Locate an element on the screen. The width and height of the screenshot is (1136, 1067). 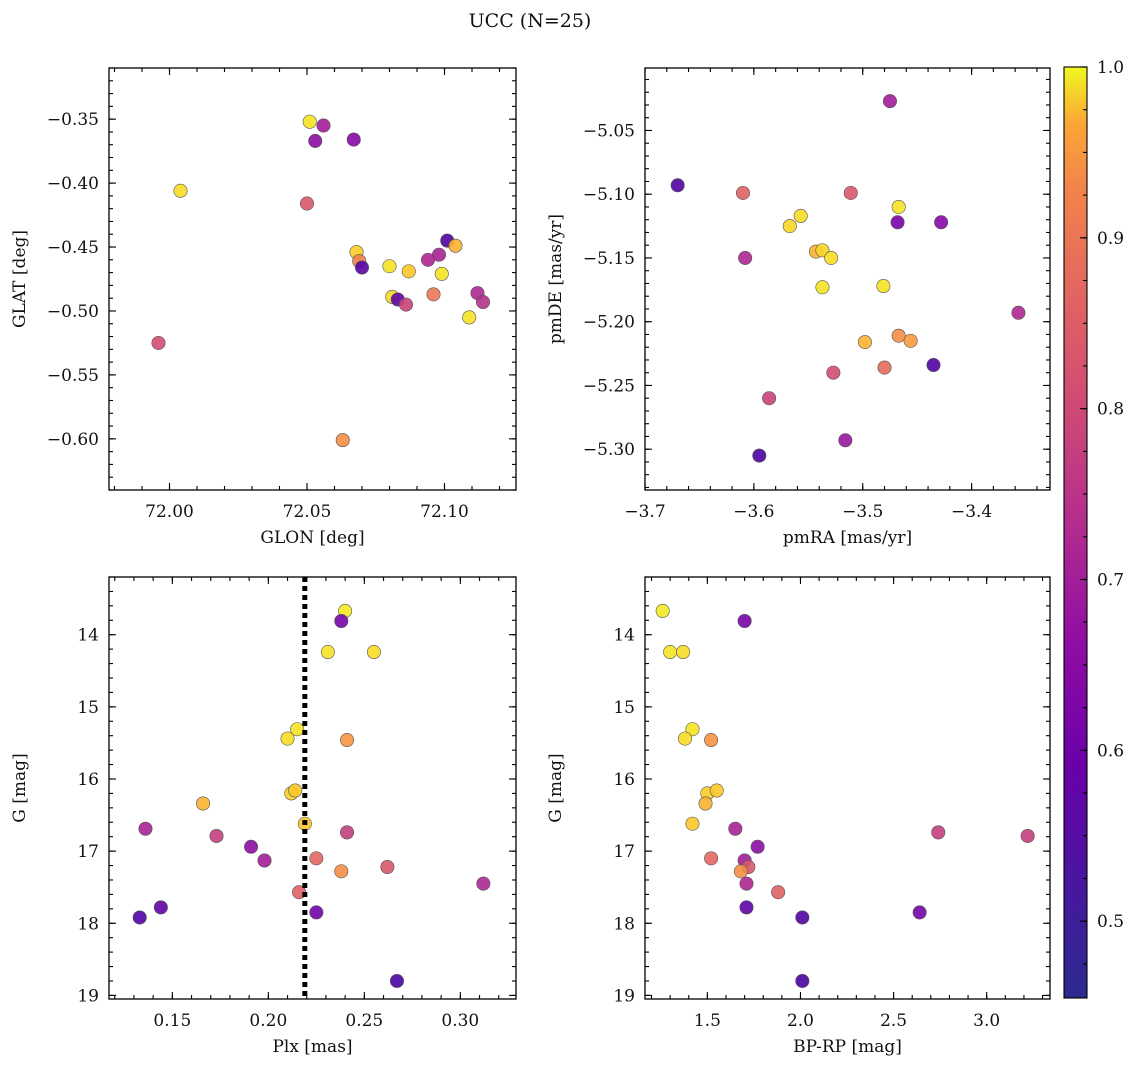
x-axis-label: pmRA [mas/yr] is located at coordinates (847, 538).